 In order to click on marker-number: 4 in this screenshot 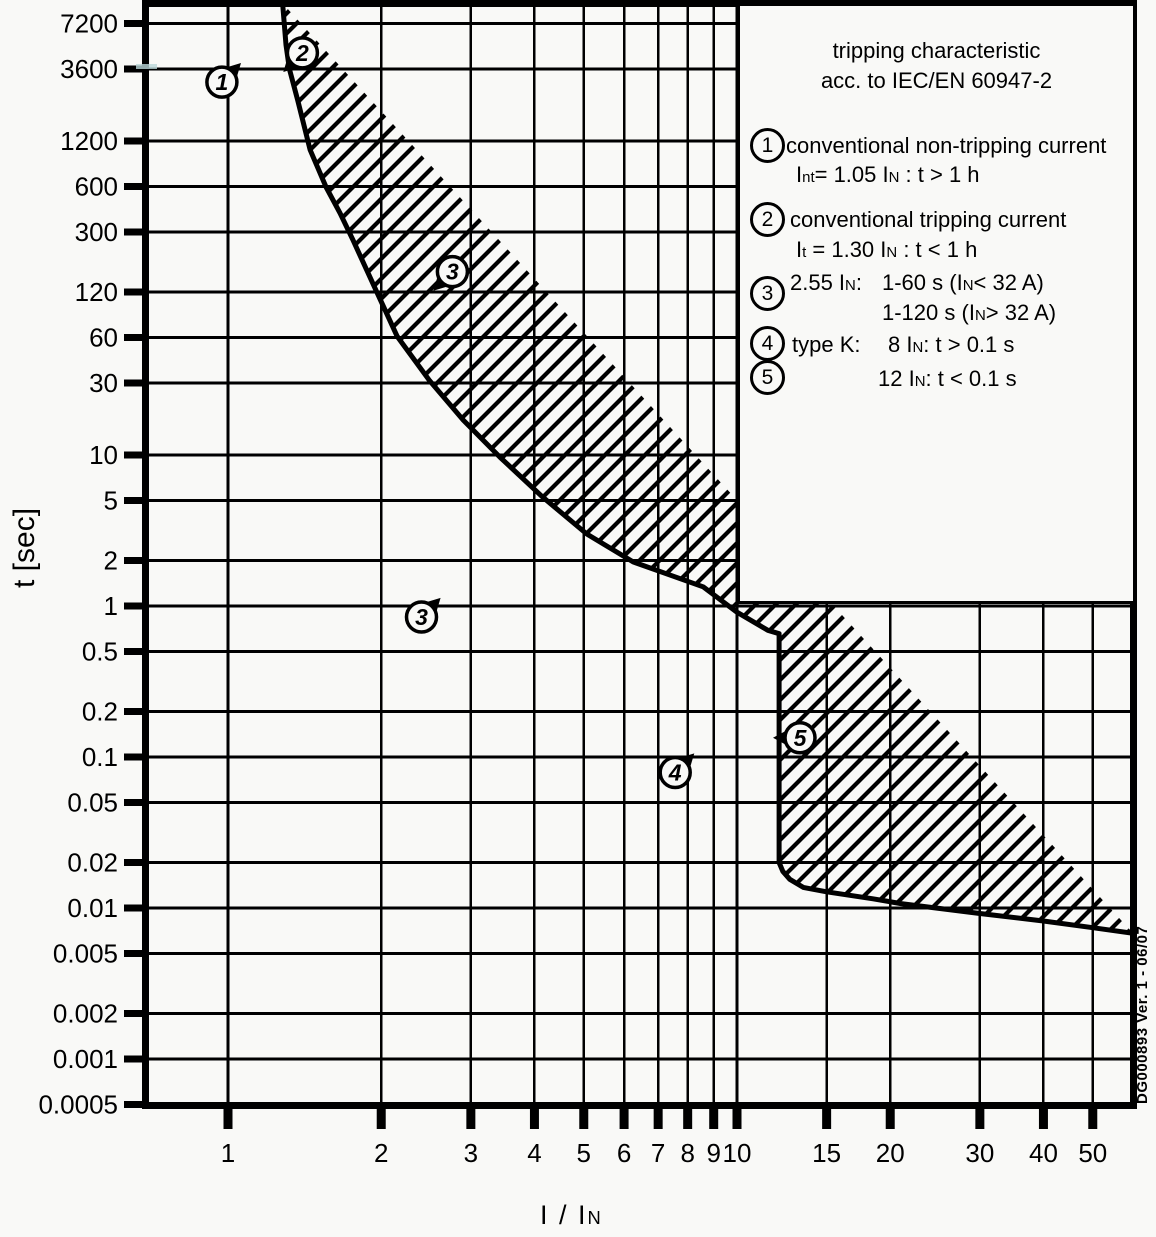, I will do `click(675, 773)`.